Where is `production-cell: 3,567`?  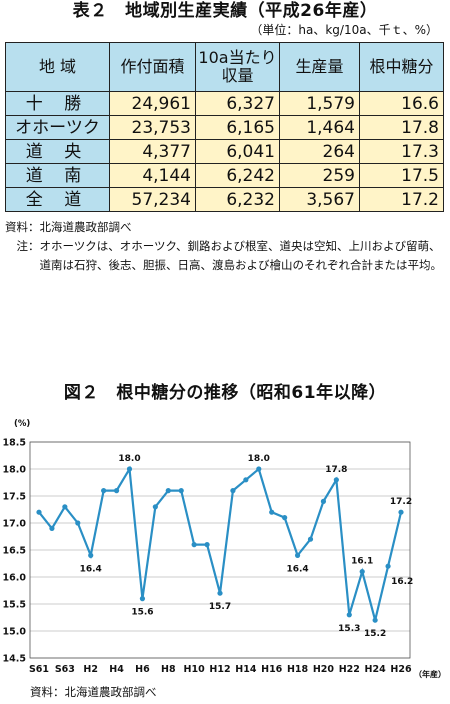 production-cell: 3,567 is located at coordinates (319, 199).